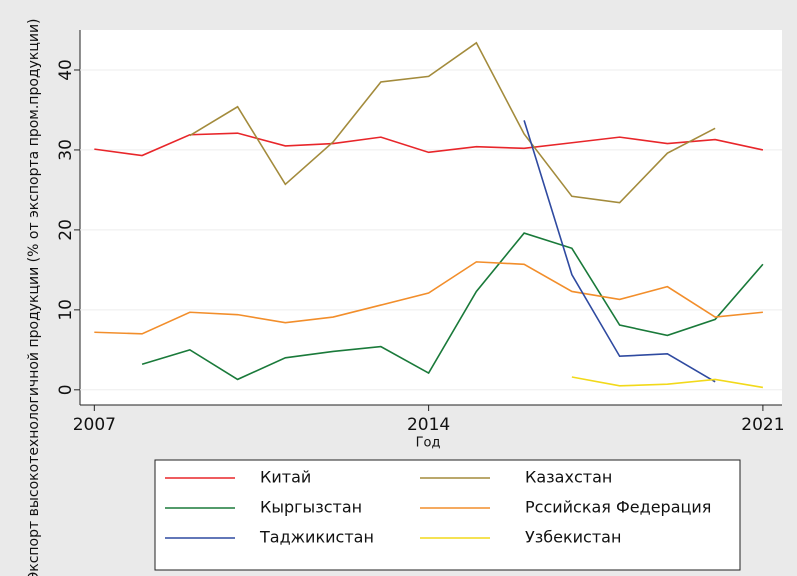  I want to click on legend-label: Таджикистан, so click(316, 537).